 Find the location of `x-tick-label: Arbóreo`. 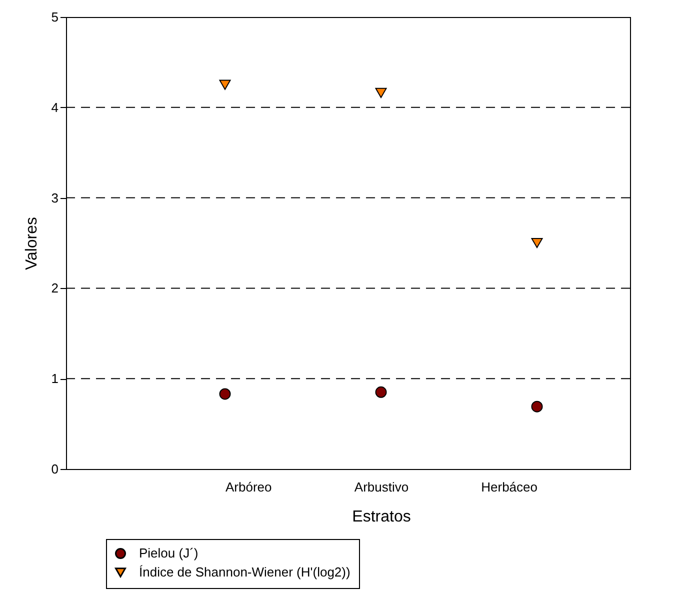

x-tick-label: Arbóreo is located at coordinates (249, 487).